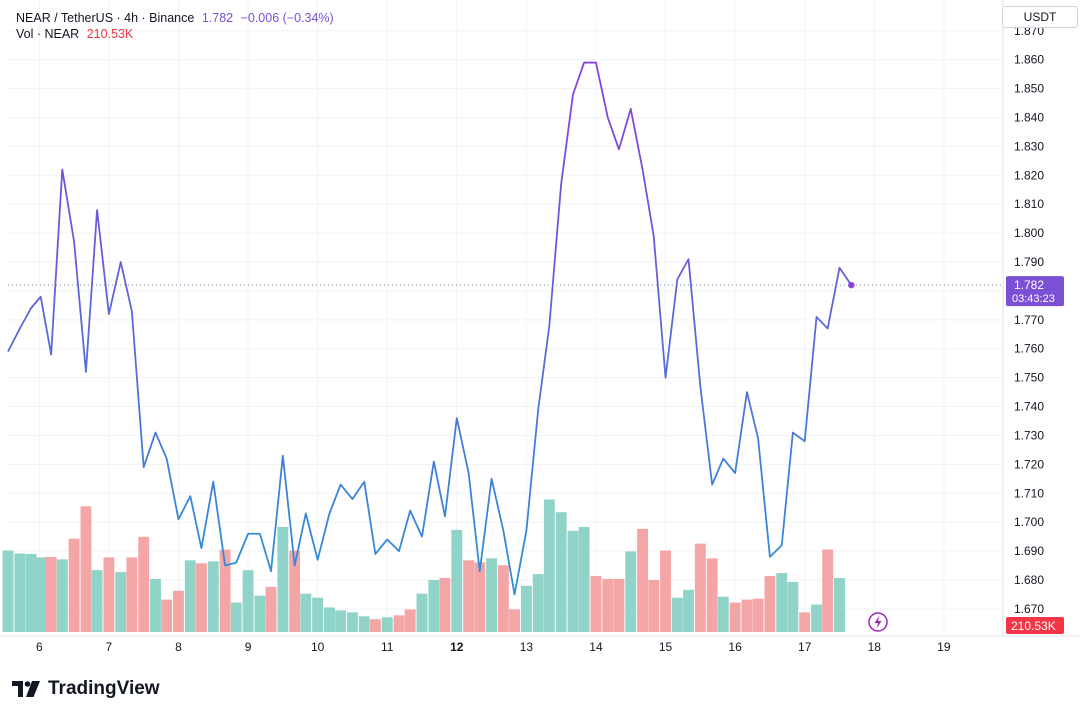 The image size is (1080, 716). I want to click on volume-tag-value: 210.53K, so click(1033, 626).